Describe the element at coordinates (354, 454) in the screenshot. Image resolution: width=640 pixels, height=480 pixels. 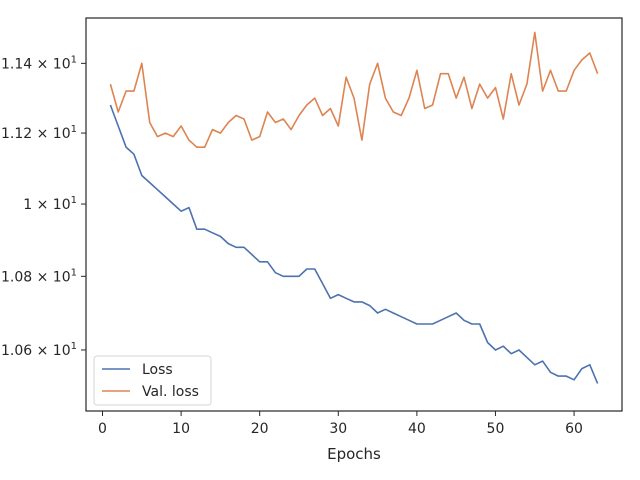
I see `x-axis-label: Epochs` at that location.